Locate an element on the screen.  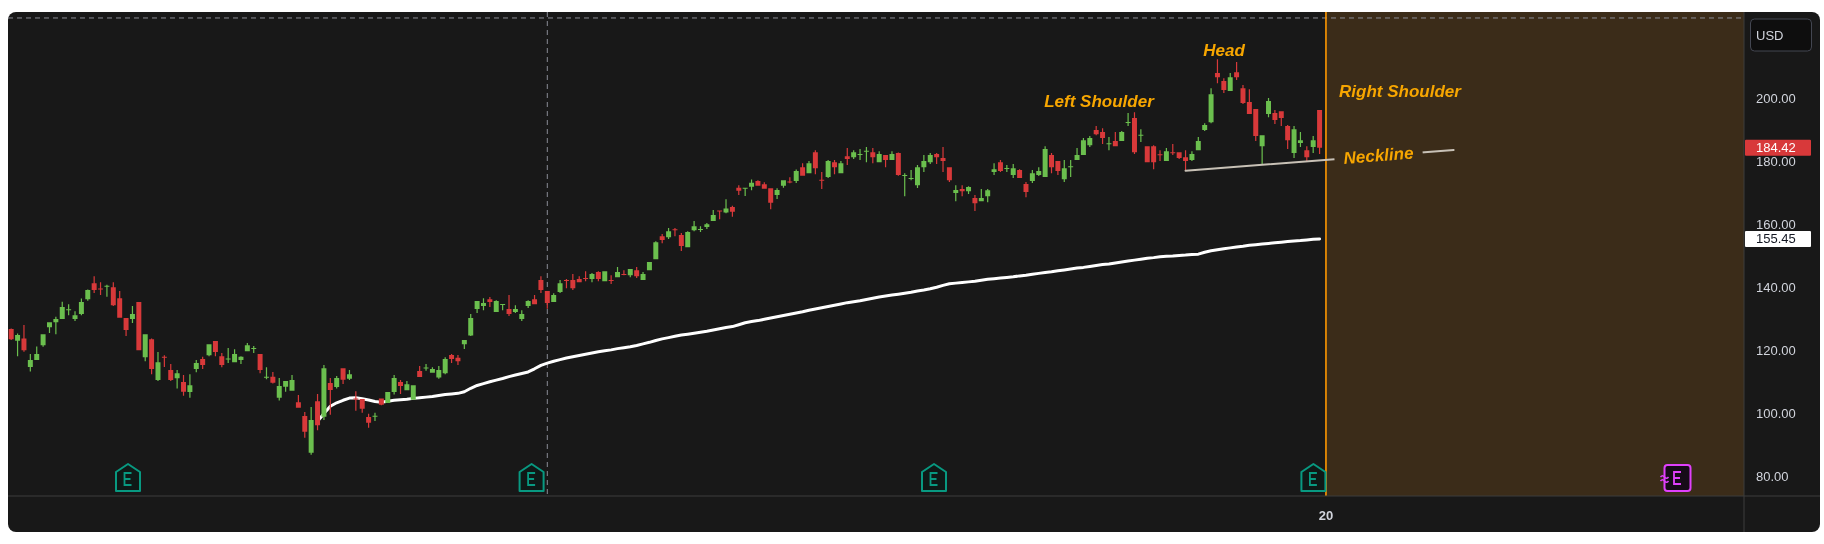
text: 184.42 is located at coordinates (1776, 148).